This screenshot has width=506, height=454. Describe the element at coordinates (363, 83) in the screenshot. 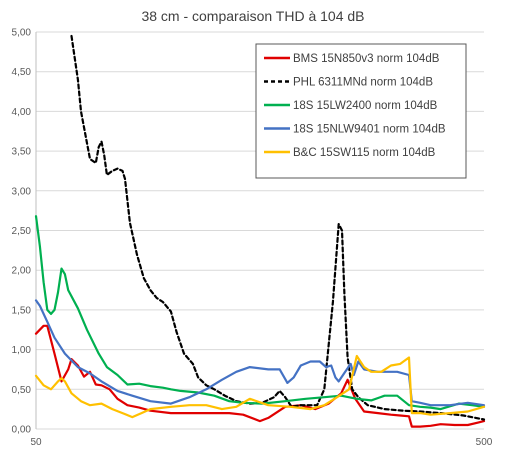

I see `legend-label: PHL 6311MNd norm 104dB` at that location.